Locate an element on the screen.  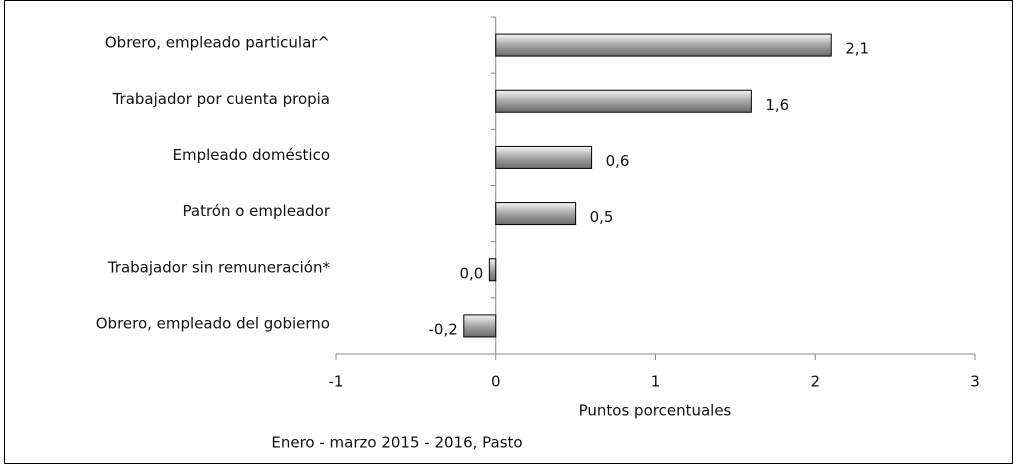
x-tick-label: 2 is located at coordinates (815, 382).